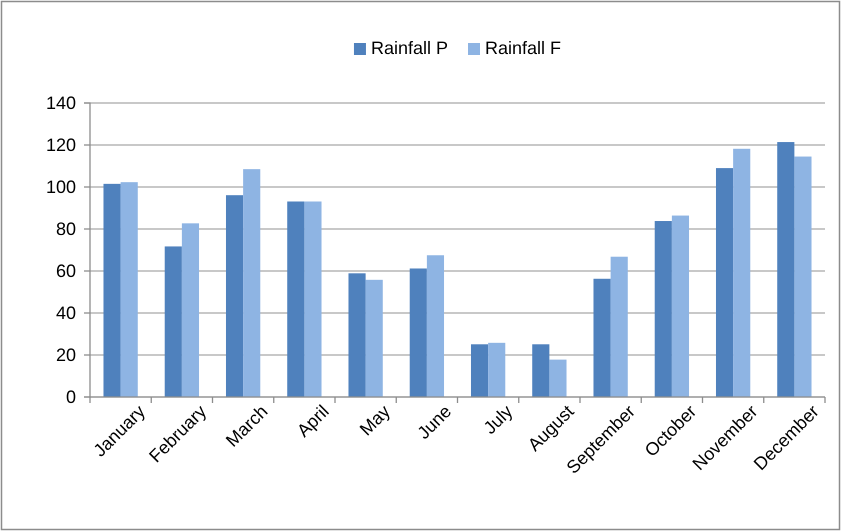  Describe the element at coordinates (409, 48) in the screenshot. I see `legend-label: Rainfall P` at that location.